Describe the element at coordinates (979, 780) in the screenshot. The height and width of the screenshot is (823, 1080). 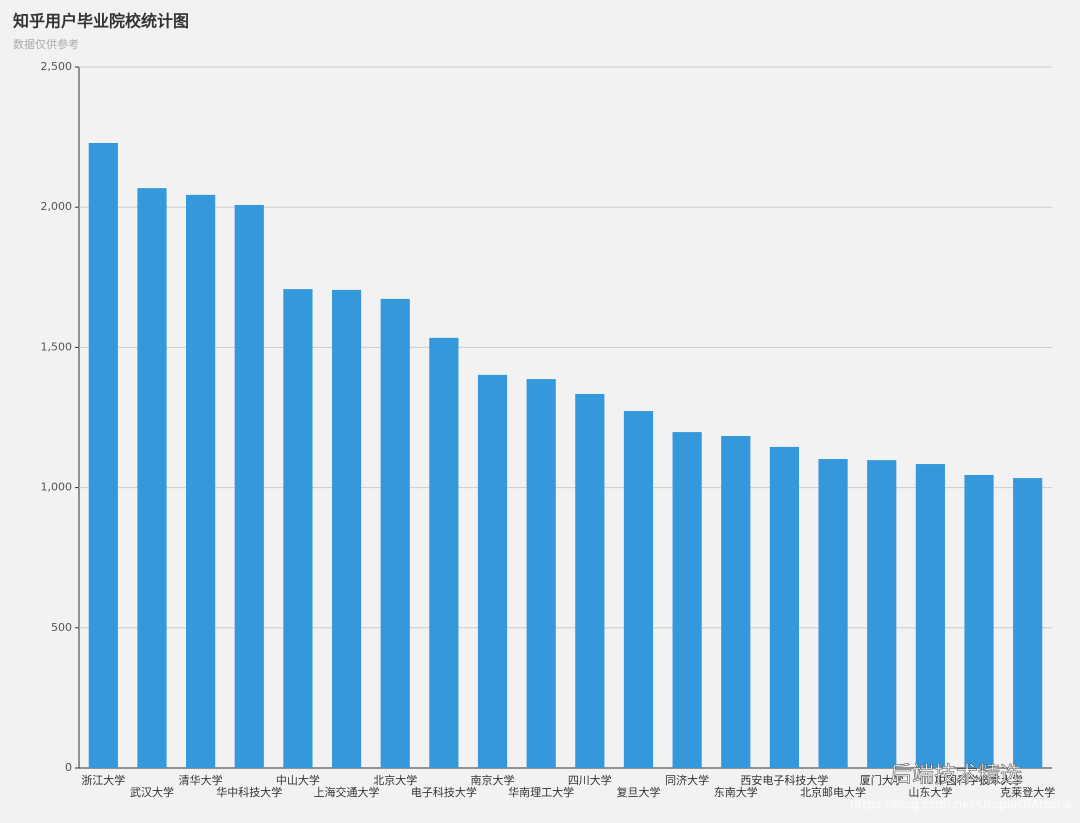
I see `x-tick-label: 中国科学技术大学` at that location.